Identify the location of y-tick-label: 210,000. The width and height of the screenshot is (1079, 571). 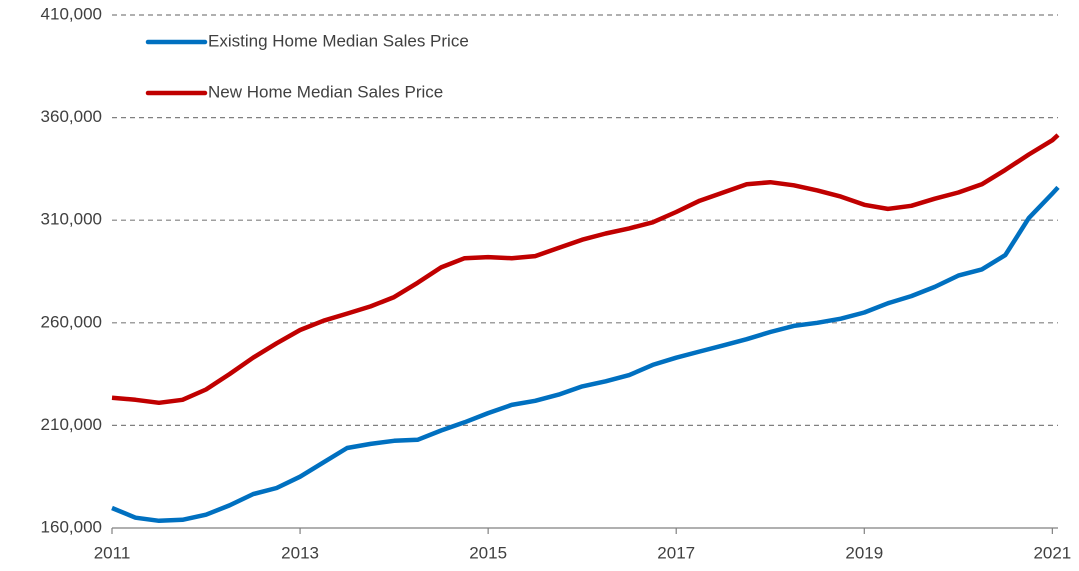
(71, 424).